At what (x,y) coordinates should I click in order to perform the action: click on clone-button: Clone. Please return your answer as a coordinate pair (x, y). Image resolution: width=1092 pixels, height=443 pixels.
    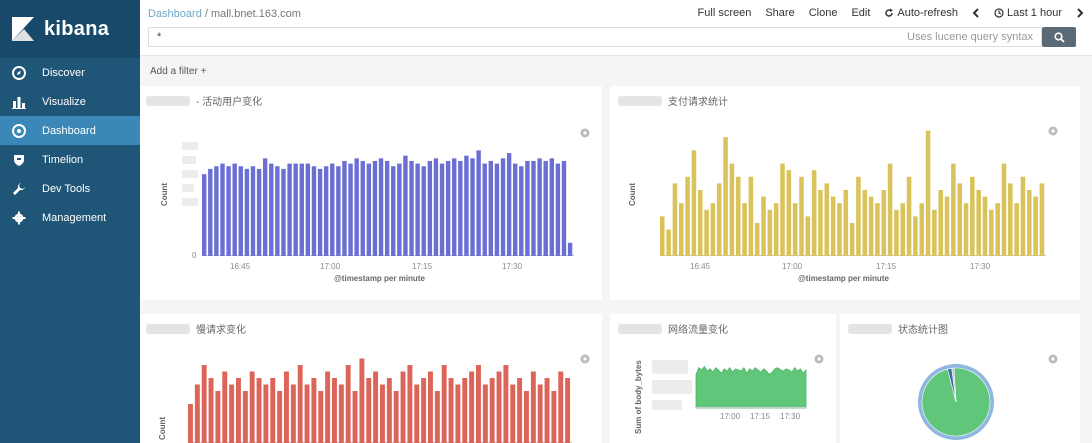
    Looking at the image, I should click on (823, 13).